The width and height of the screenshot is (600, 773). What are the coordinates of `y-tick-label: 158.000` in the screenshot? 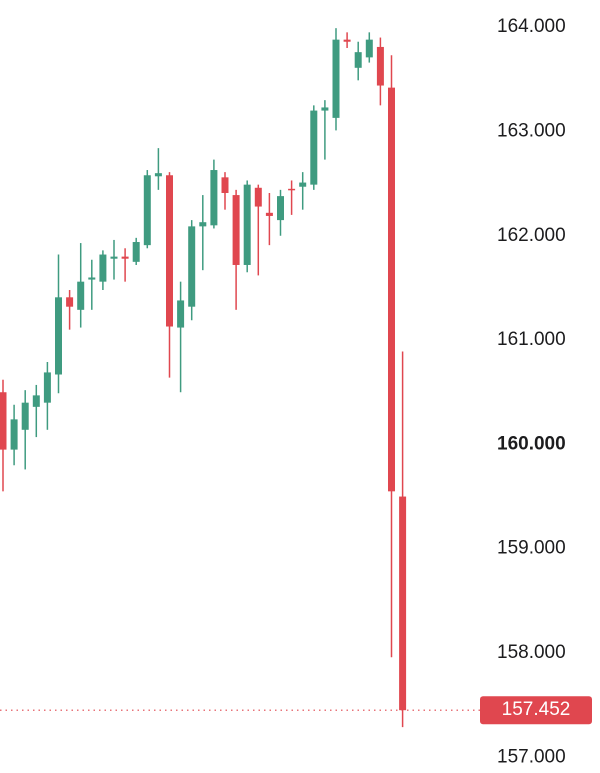 It's located at (531, 652).